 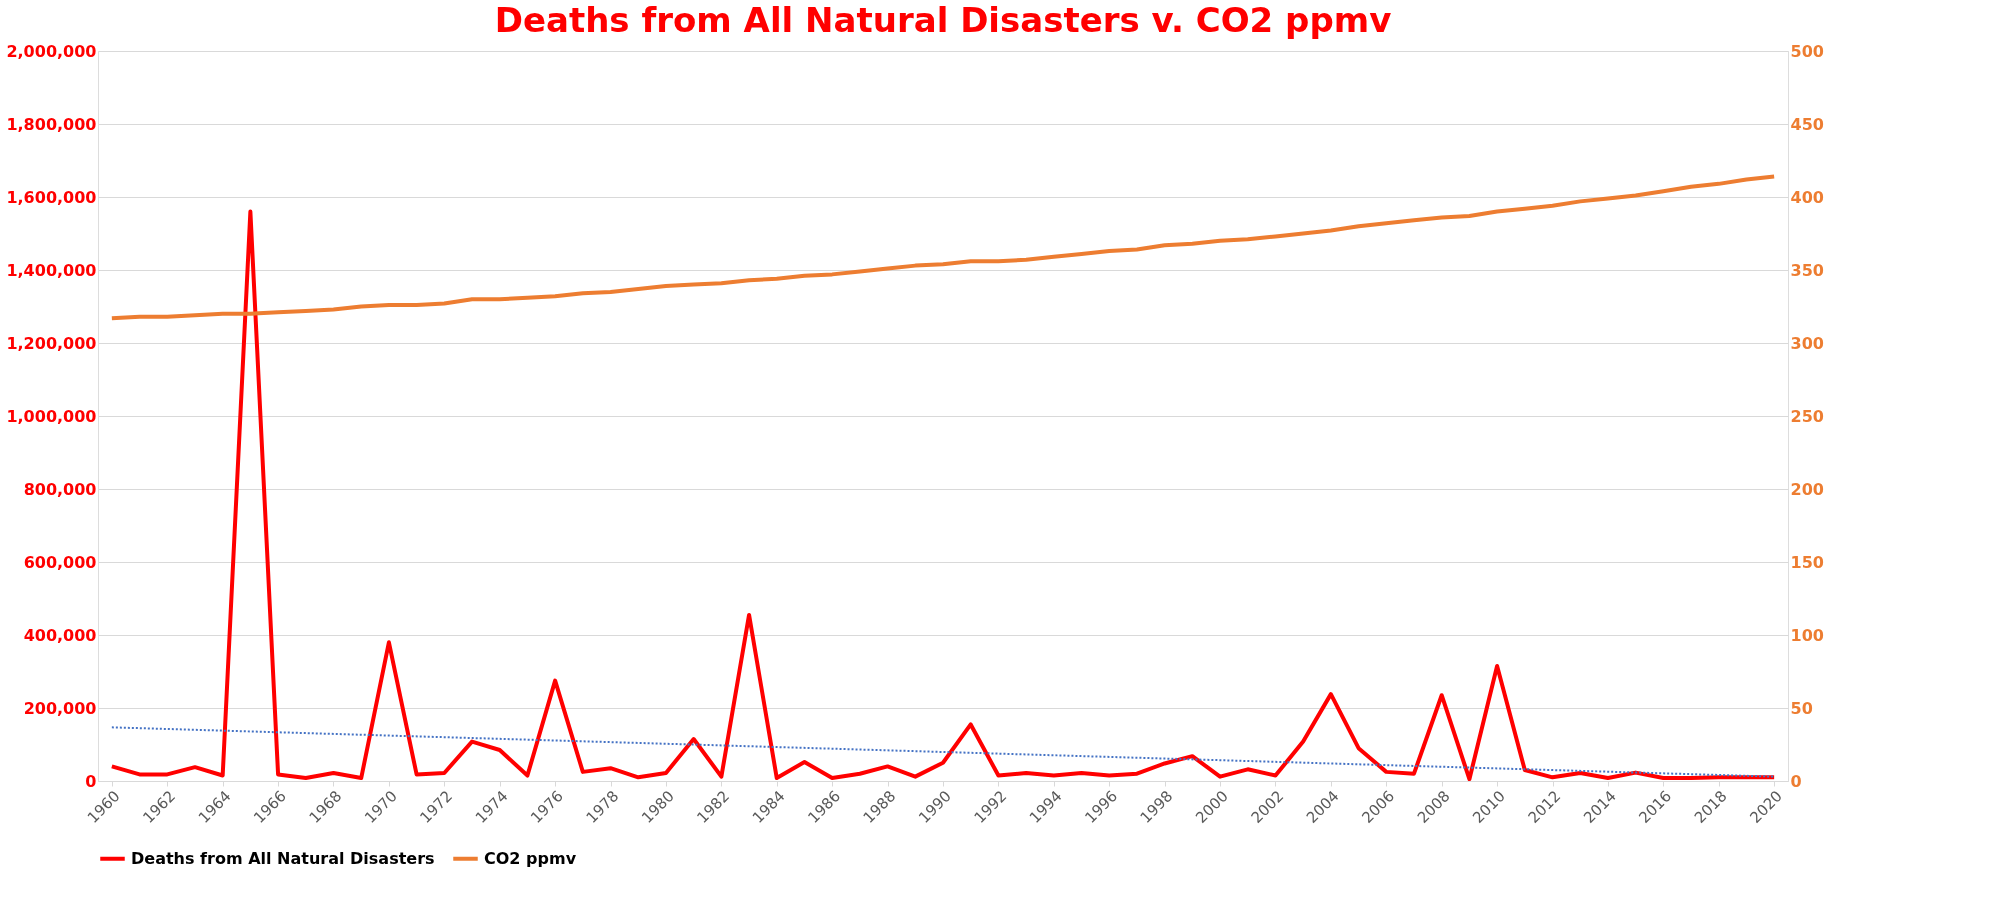 What do you see at coordinates (1807, 635) in the screenshot?
I see `y2-tick-label: 100` at bounding box center [1807, 635].